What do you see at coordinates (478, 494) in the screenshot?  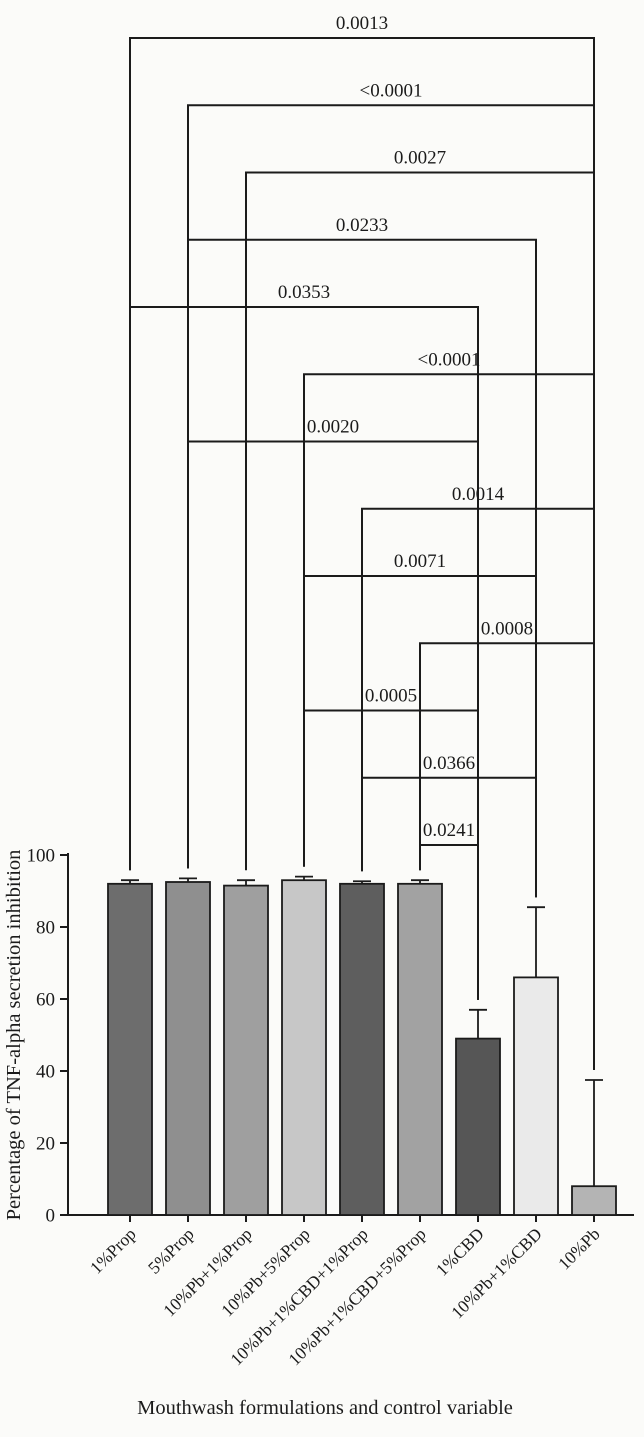 I see `p-value-label: 0.0014` at bounding box center [478, 494].